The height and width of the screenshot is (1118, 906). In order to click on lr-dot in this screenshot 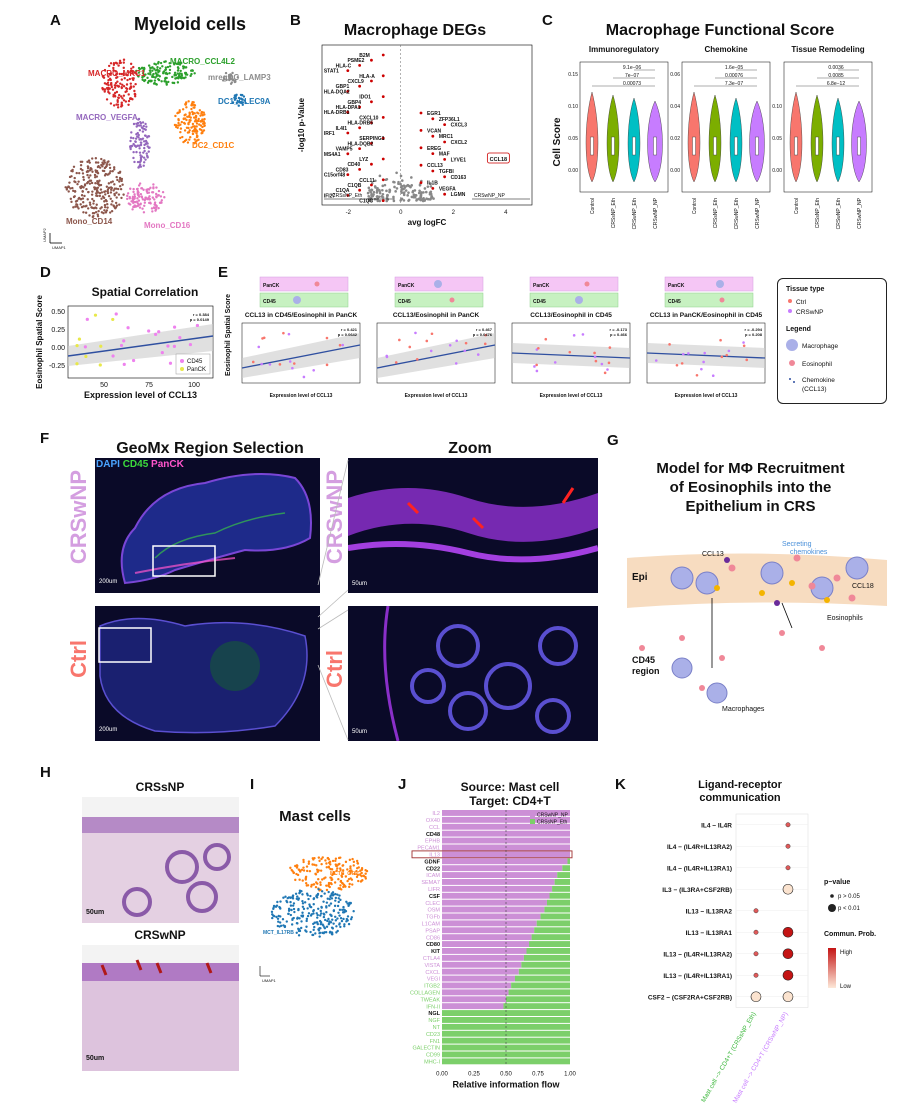, I will do `click(756, 975)`.